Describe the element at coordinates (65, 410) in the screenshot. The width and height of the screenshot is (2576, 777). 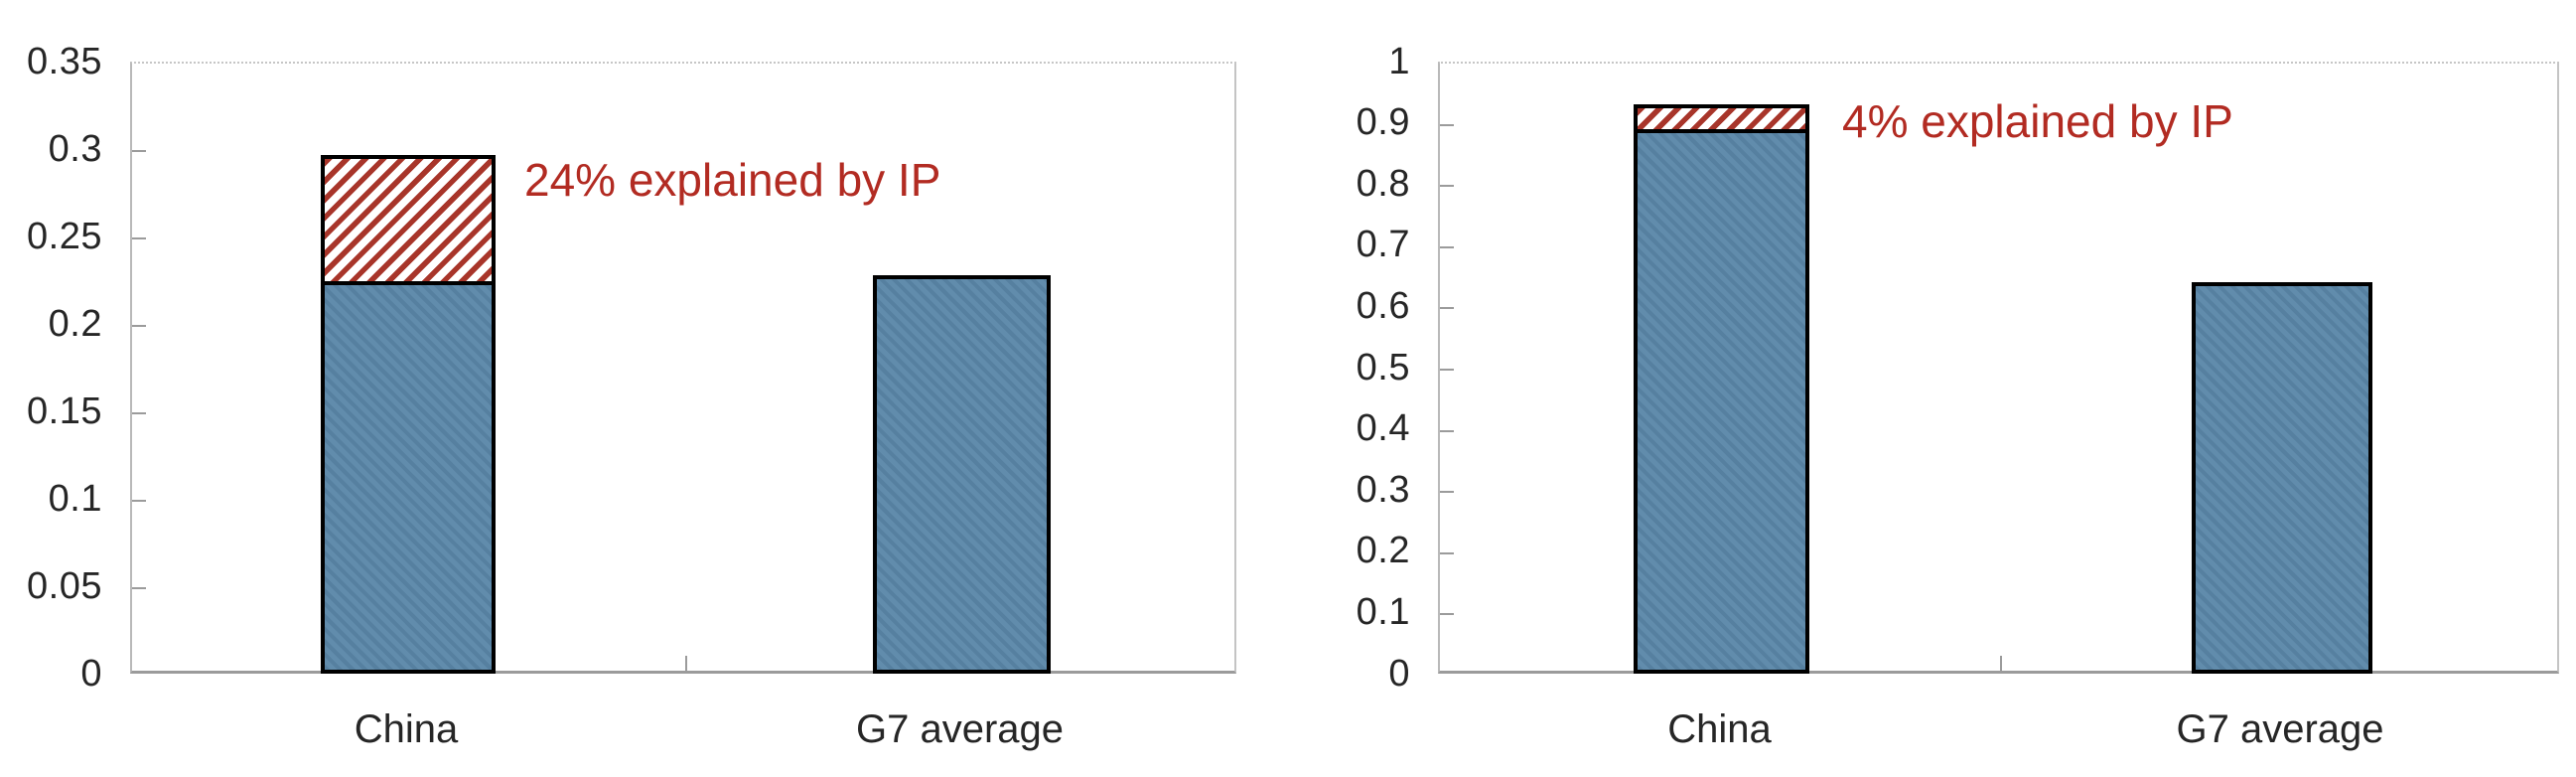
I see `y-axis-tick-label: 0.15` at that location.